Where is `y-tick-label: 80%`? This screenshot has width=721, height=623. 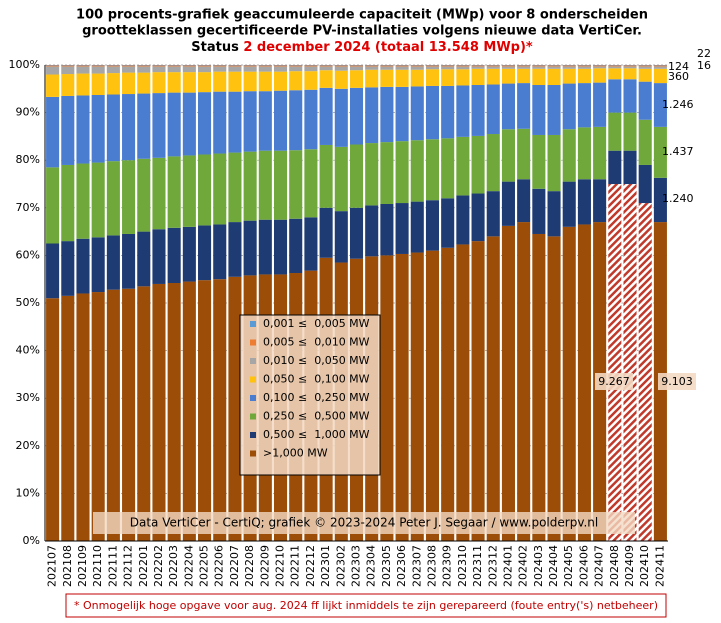
y-tick-label: 80% is located at coordinates (28, 159).